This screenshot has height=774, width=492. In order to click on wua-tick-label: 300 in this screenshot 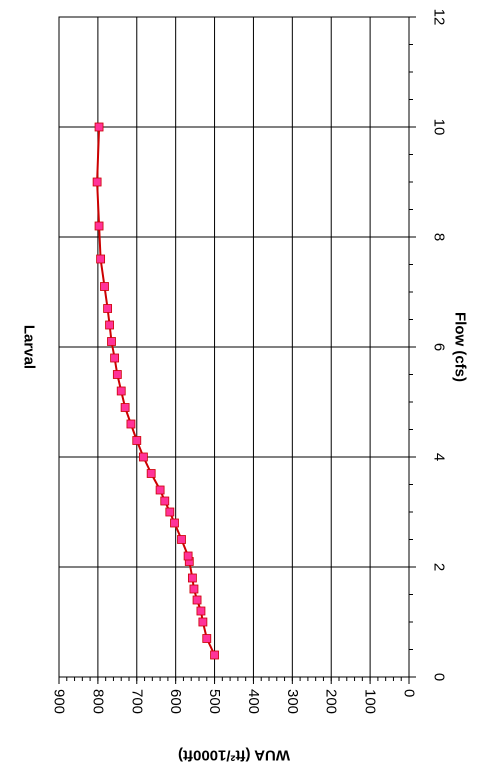, I will do `click(292, 701)`.